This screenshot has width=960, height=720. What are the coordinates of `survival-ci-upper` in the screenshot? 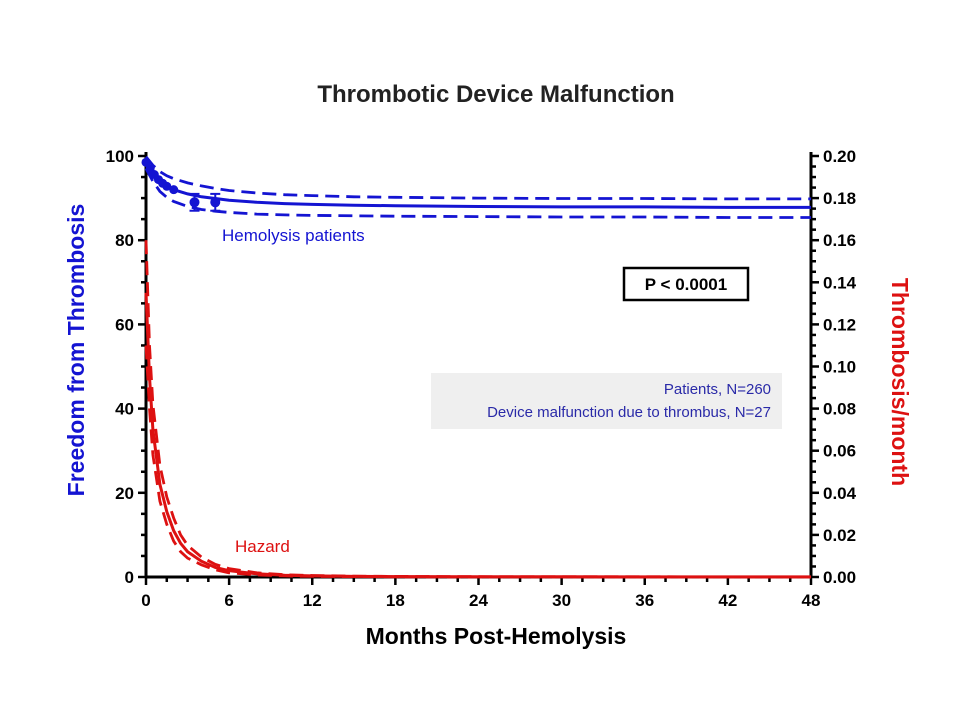 It's located at (477, 178).